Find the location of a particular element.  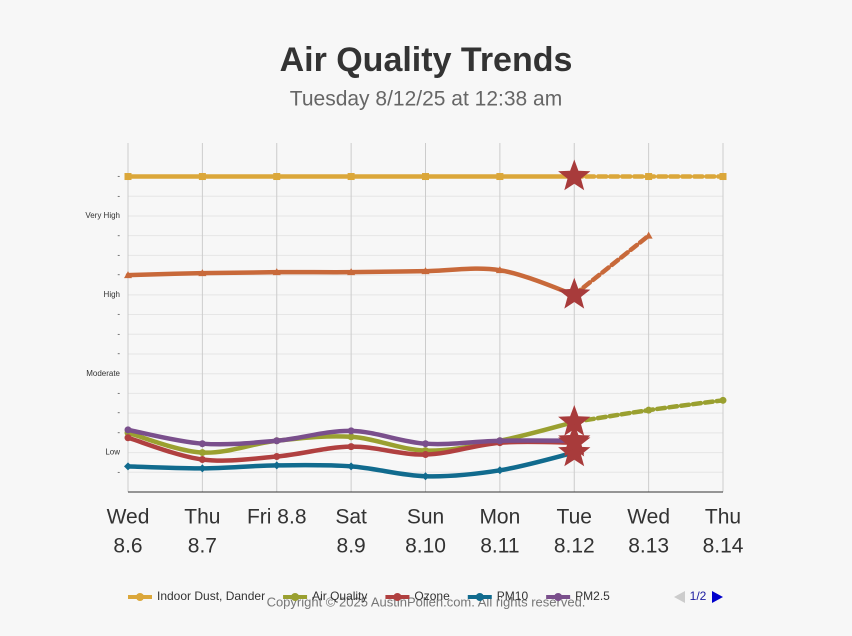

x-tick-label: Mon is located at coordinates (499, 517).